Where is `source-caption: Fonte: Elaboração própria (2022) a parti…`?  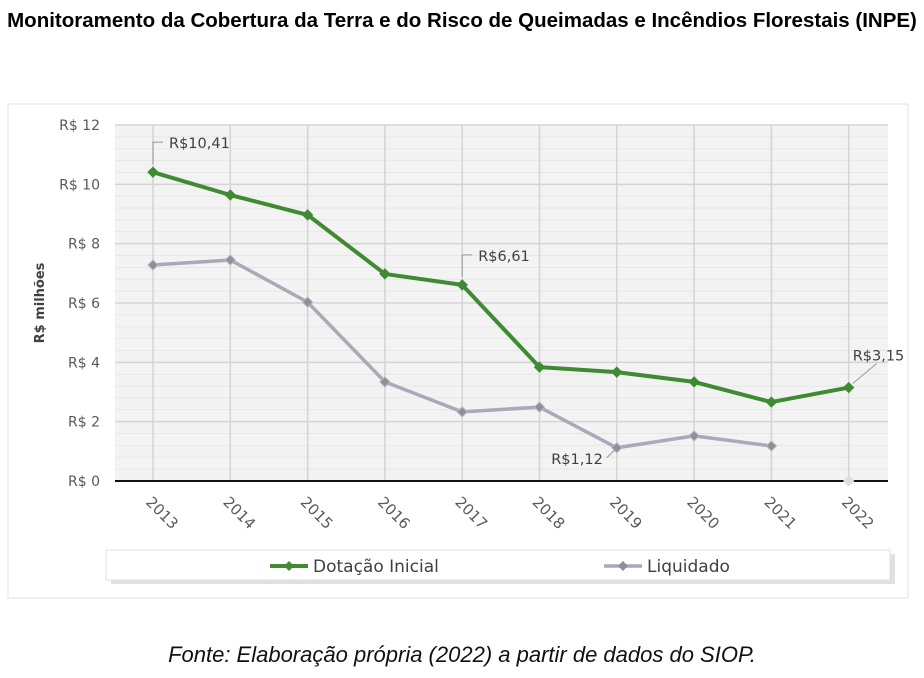 source-caption: Fonte: Elaboração própria (2022) a parti… is located at coordinates (462, 654).